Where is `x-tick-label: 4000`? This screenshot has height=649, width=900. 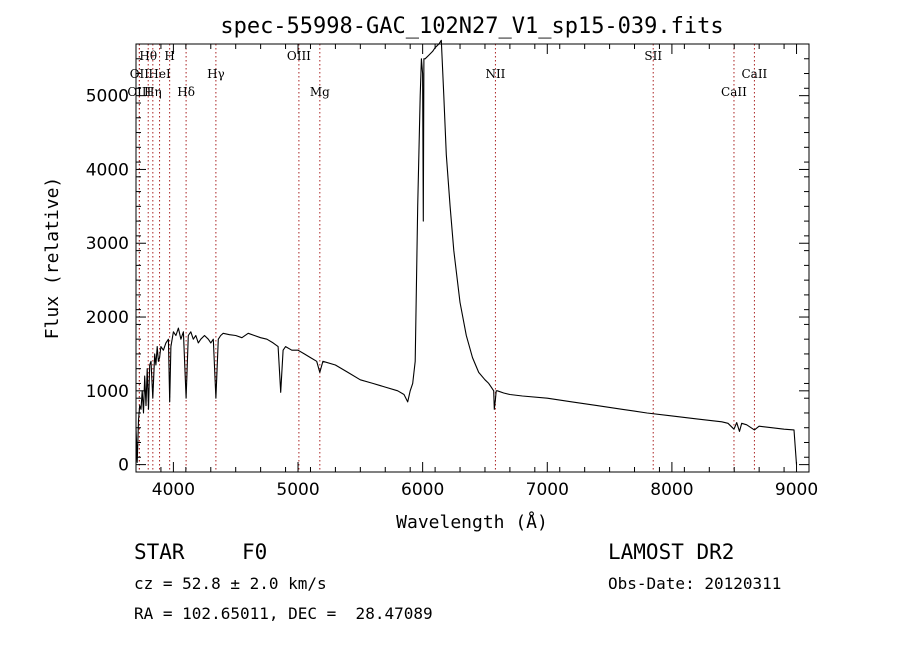 x-tick-label: 4000 is located at coordinates (173, 490).